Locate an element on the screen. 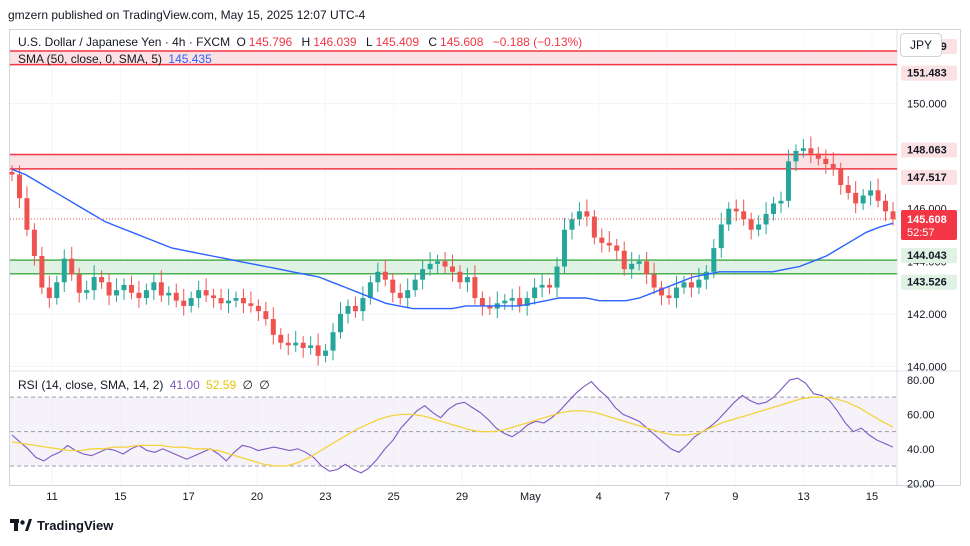 The image size is (970, 546). time-tick-label: 13 is located at coordinates (804, 497).